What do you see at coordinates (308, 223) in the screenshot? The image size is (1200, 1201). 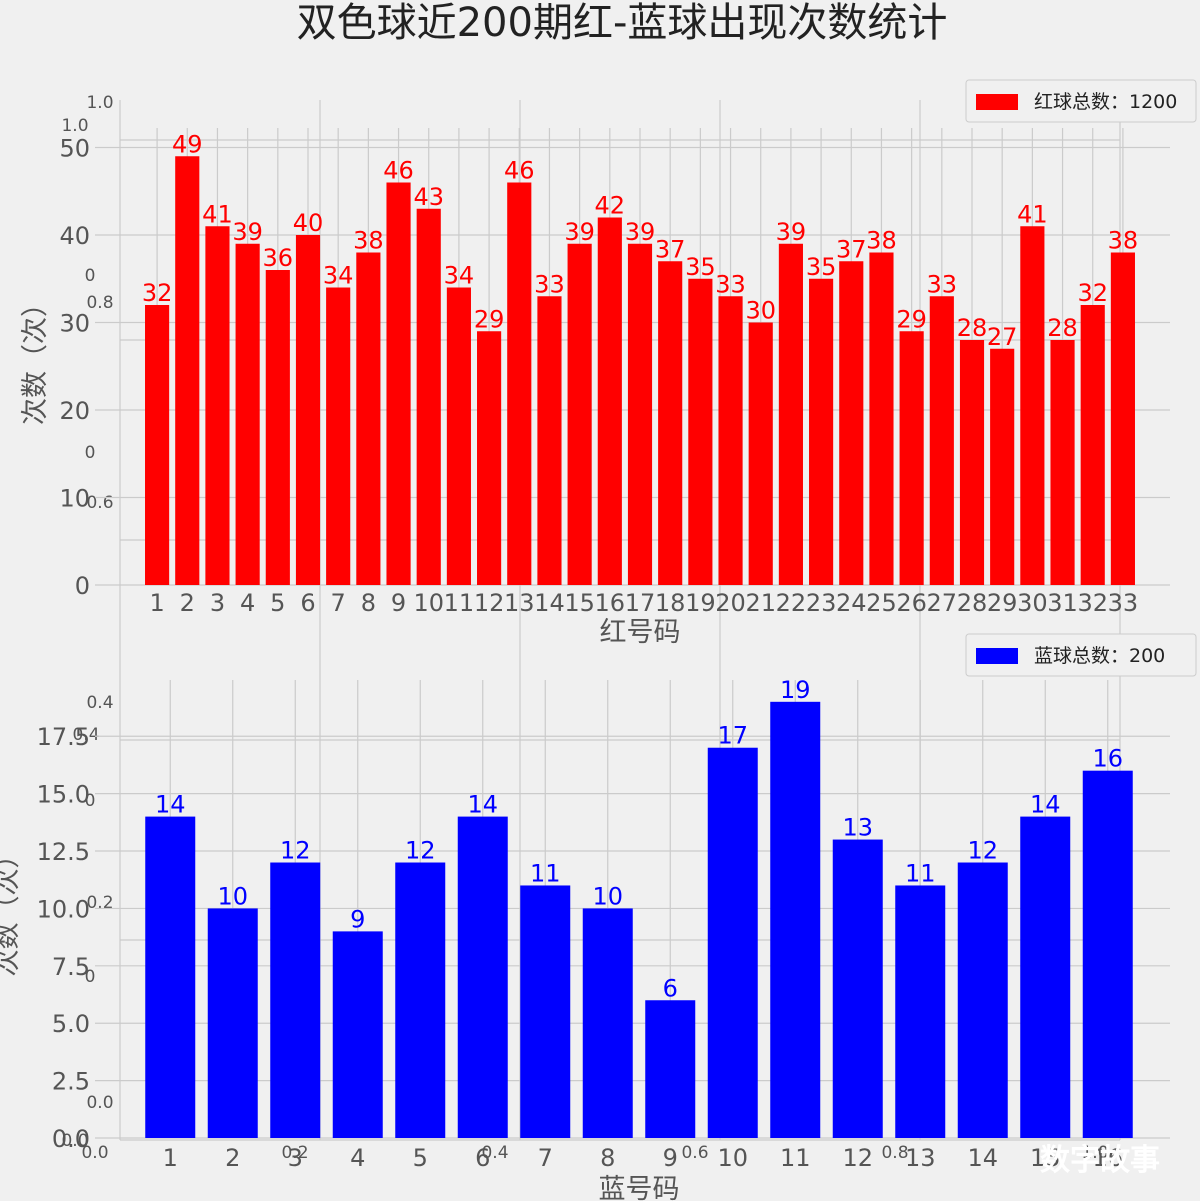 I see `data-label: 40` at bounding box center [308, 223].